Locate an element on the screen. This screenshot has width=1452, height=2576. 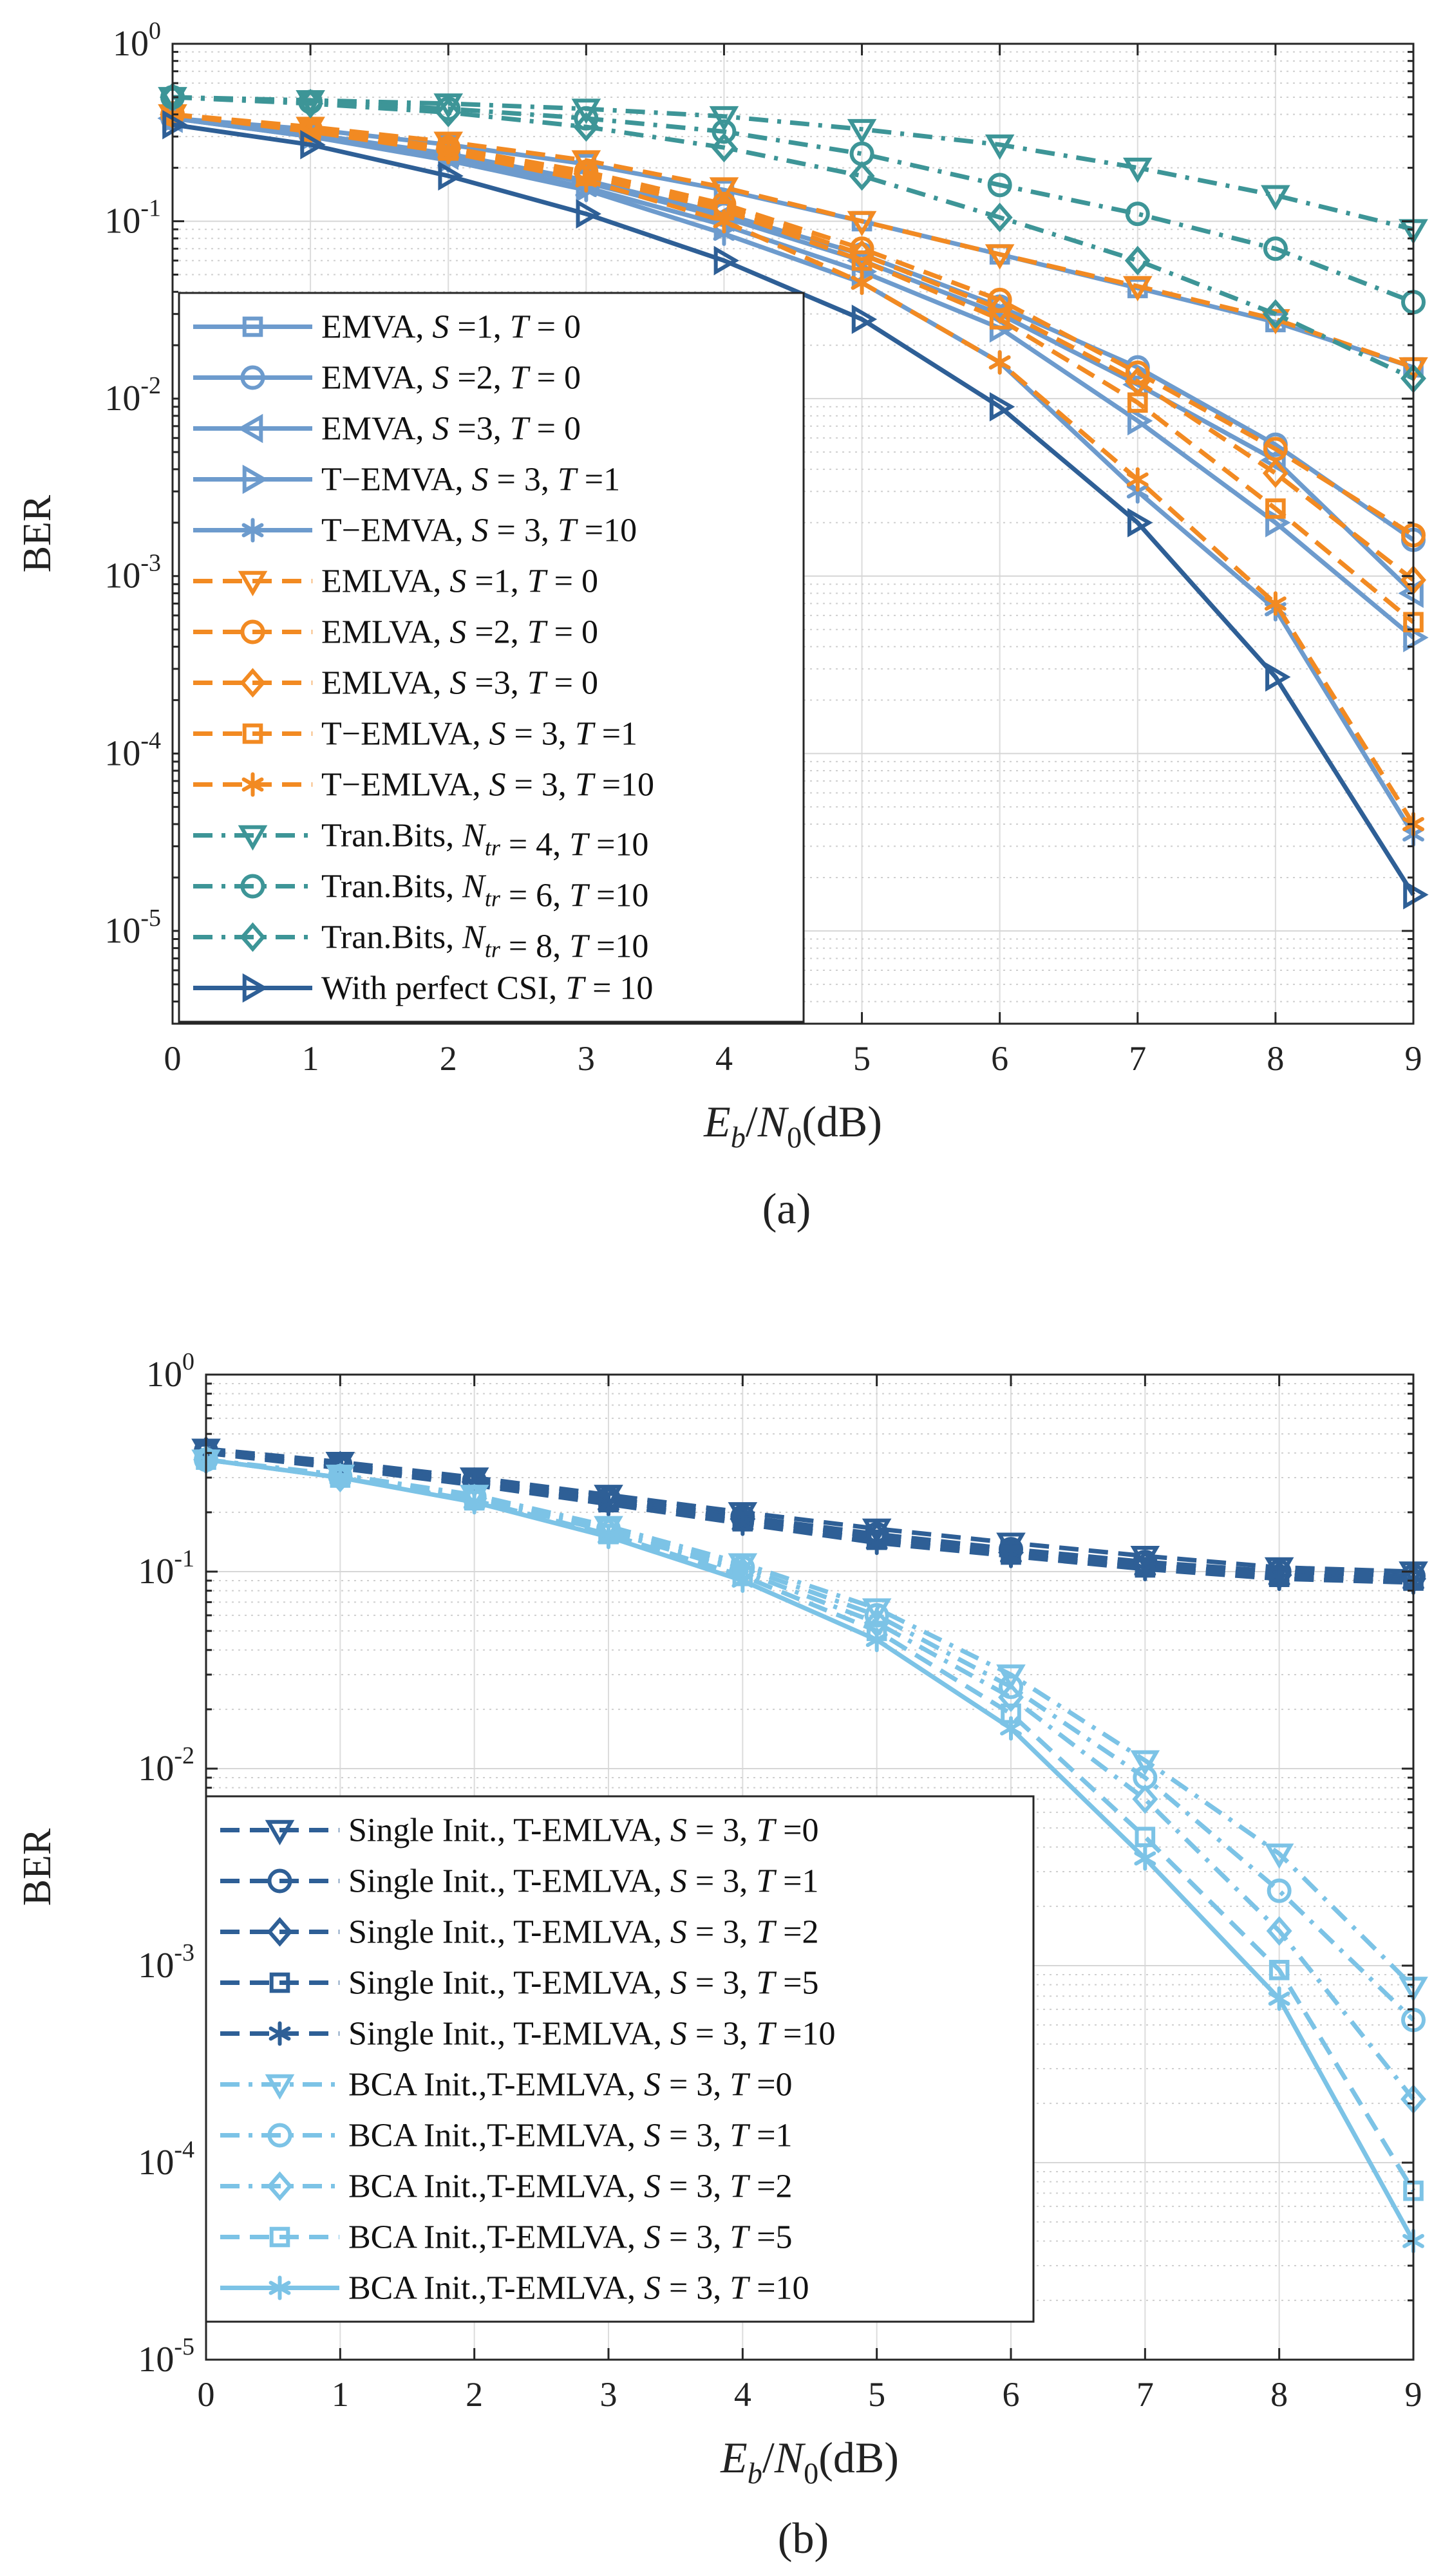
legend-entry-emlva-s-2-t-0: EMLVA, S =2, T = 0 is located at coordinates (395, 632).